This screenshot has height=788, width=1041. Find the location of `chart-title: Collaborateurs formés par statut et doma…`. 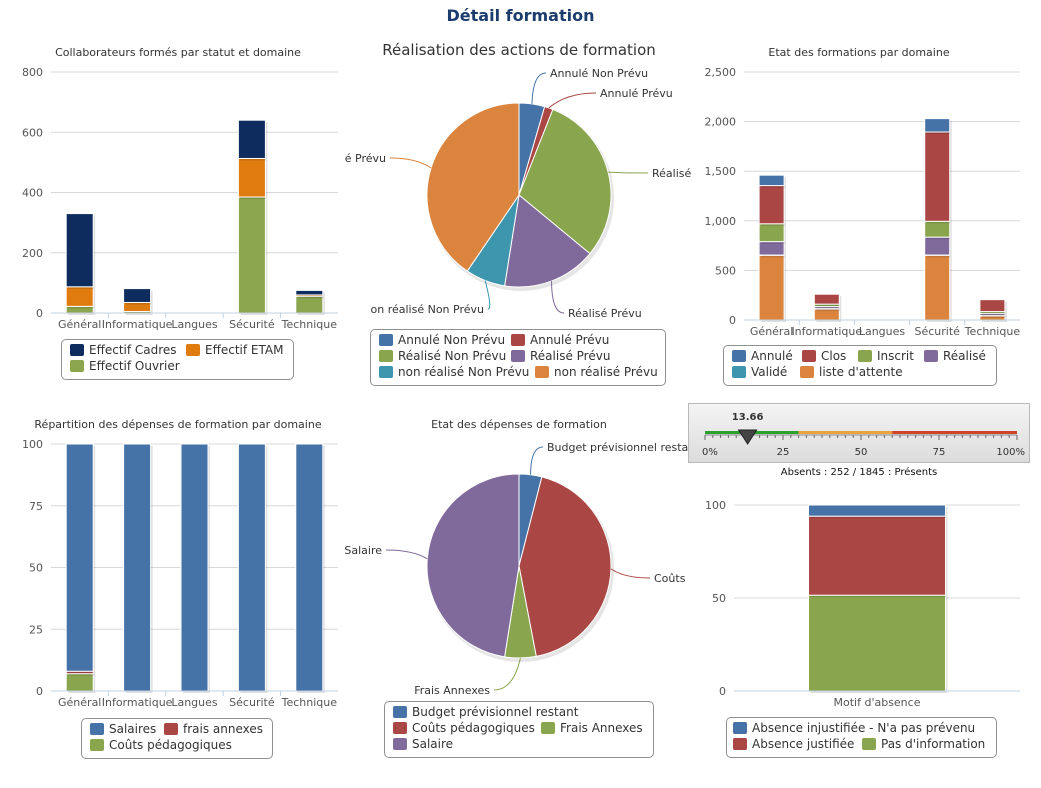

chart-title: Collaborateurs formés par statut et doma… is located at coordinates (178, 52).